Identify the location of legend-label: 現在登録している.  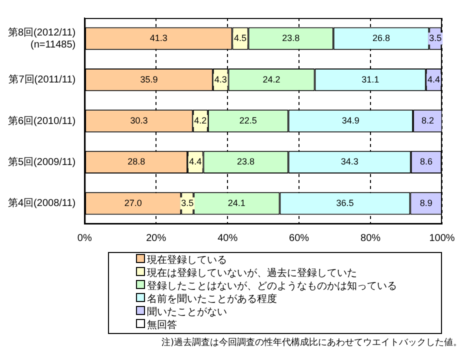
(187, 260).